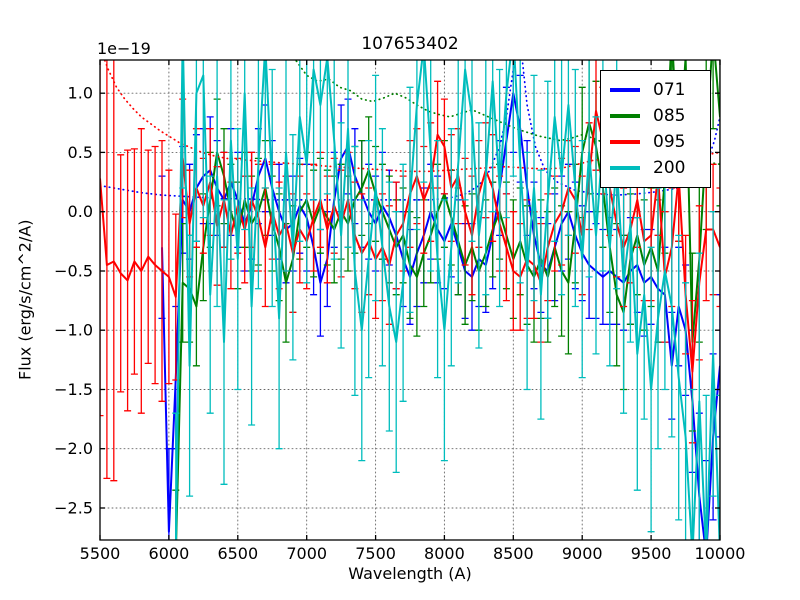 The width and height of the screenshot is (800, 600). What do you see at coordinates (720, 553) in the screenshot?
I see `svg-text: 10000` at bounding box center [720, 553].